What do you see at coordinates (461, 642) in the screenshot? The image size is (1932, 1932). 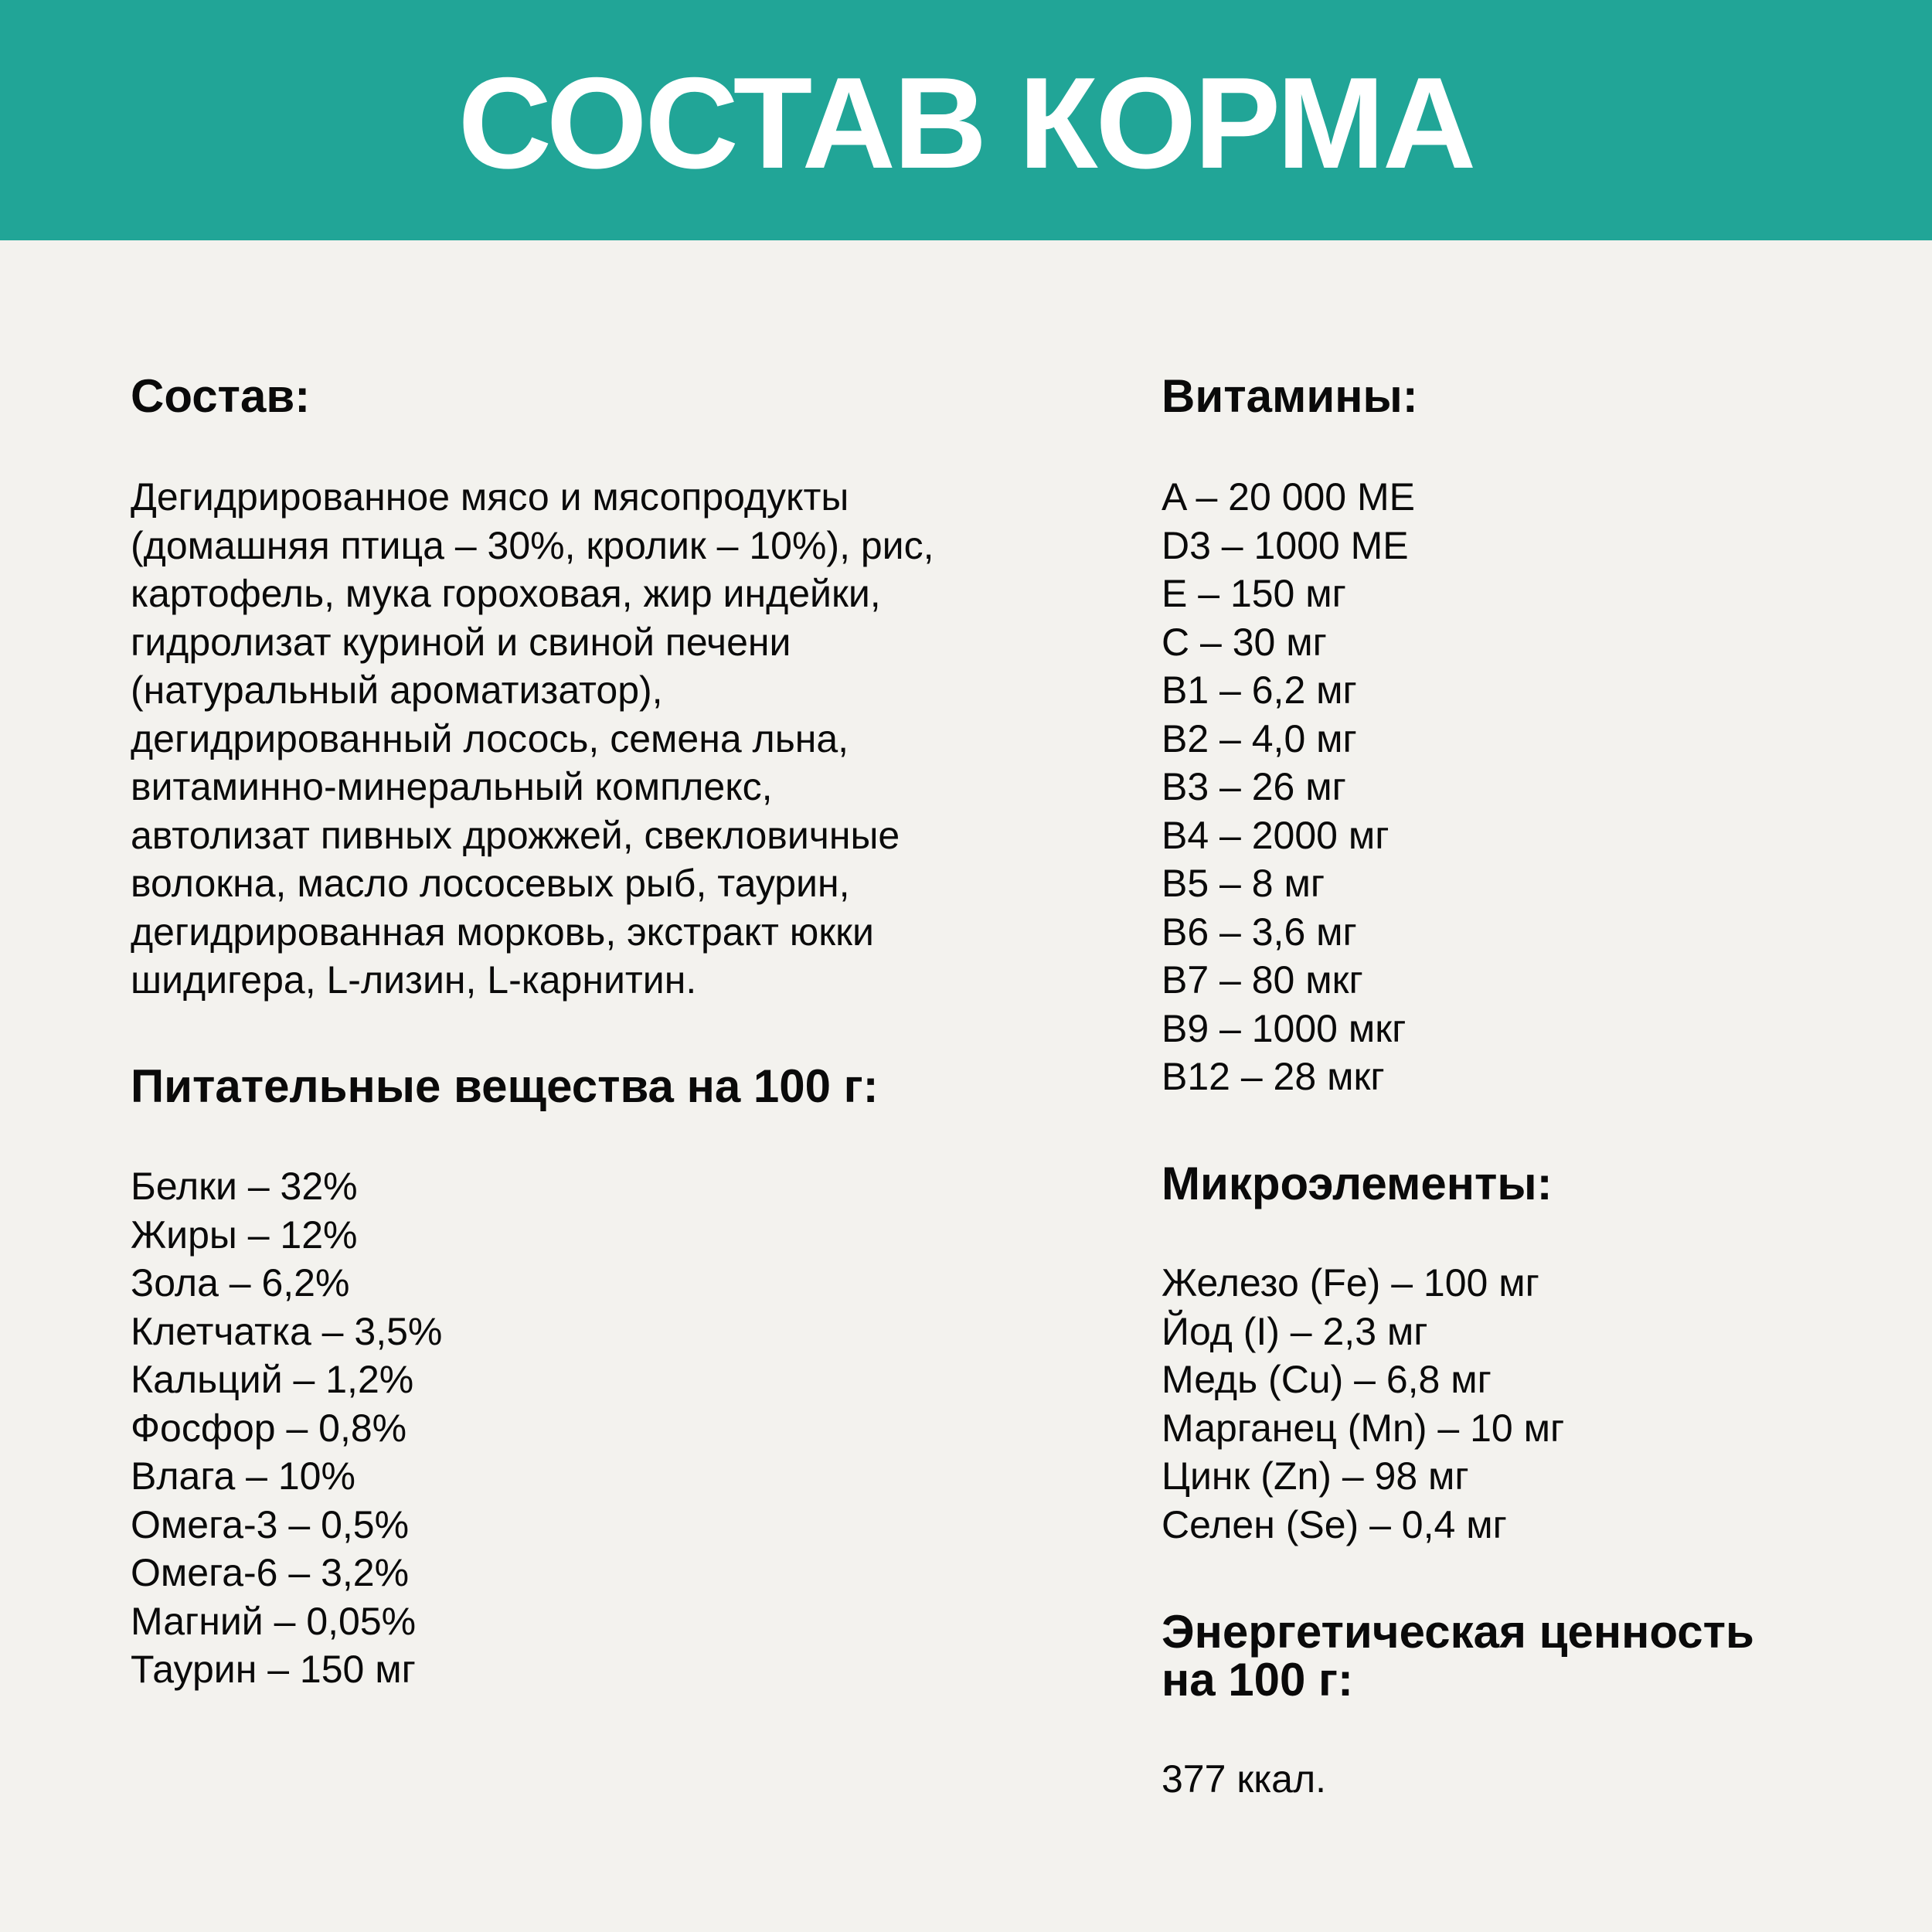 I see `composition-line: гидролизат куриной и свиной печени` at bounding box center [461, 642].